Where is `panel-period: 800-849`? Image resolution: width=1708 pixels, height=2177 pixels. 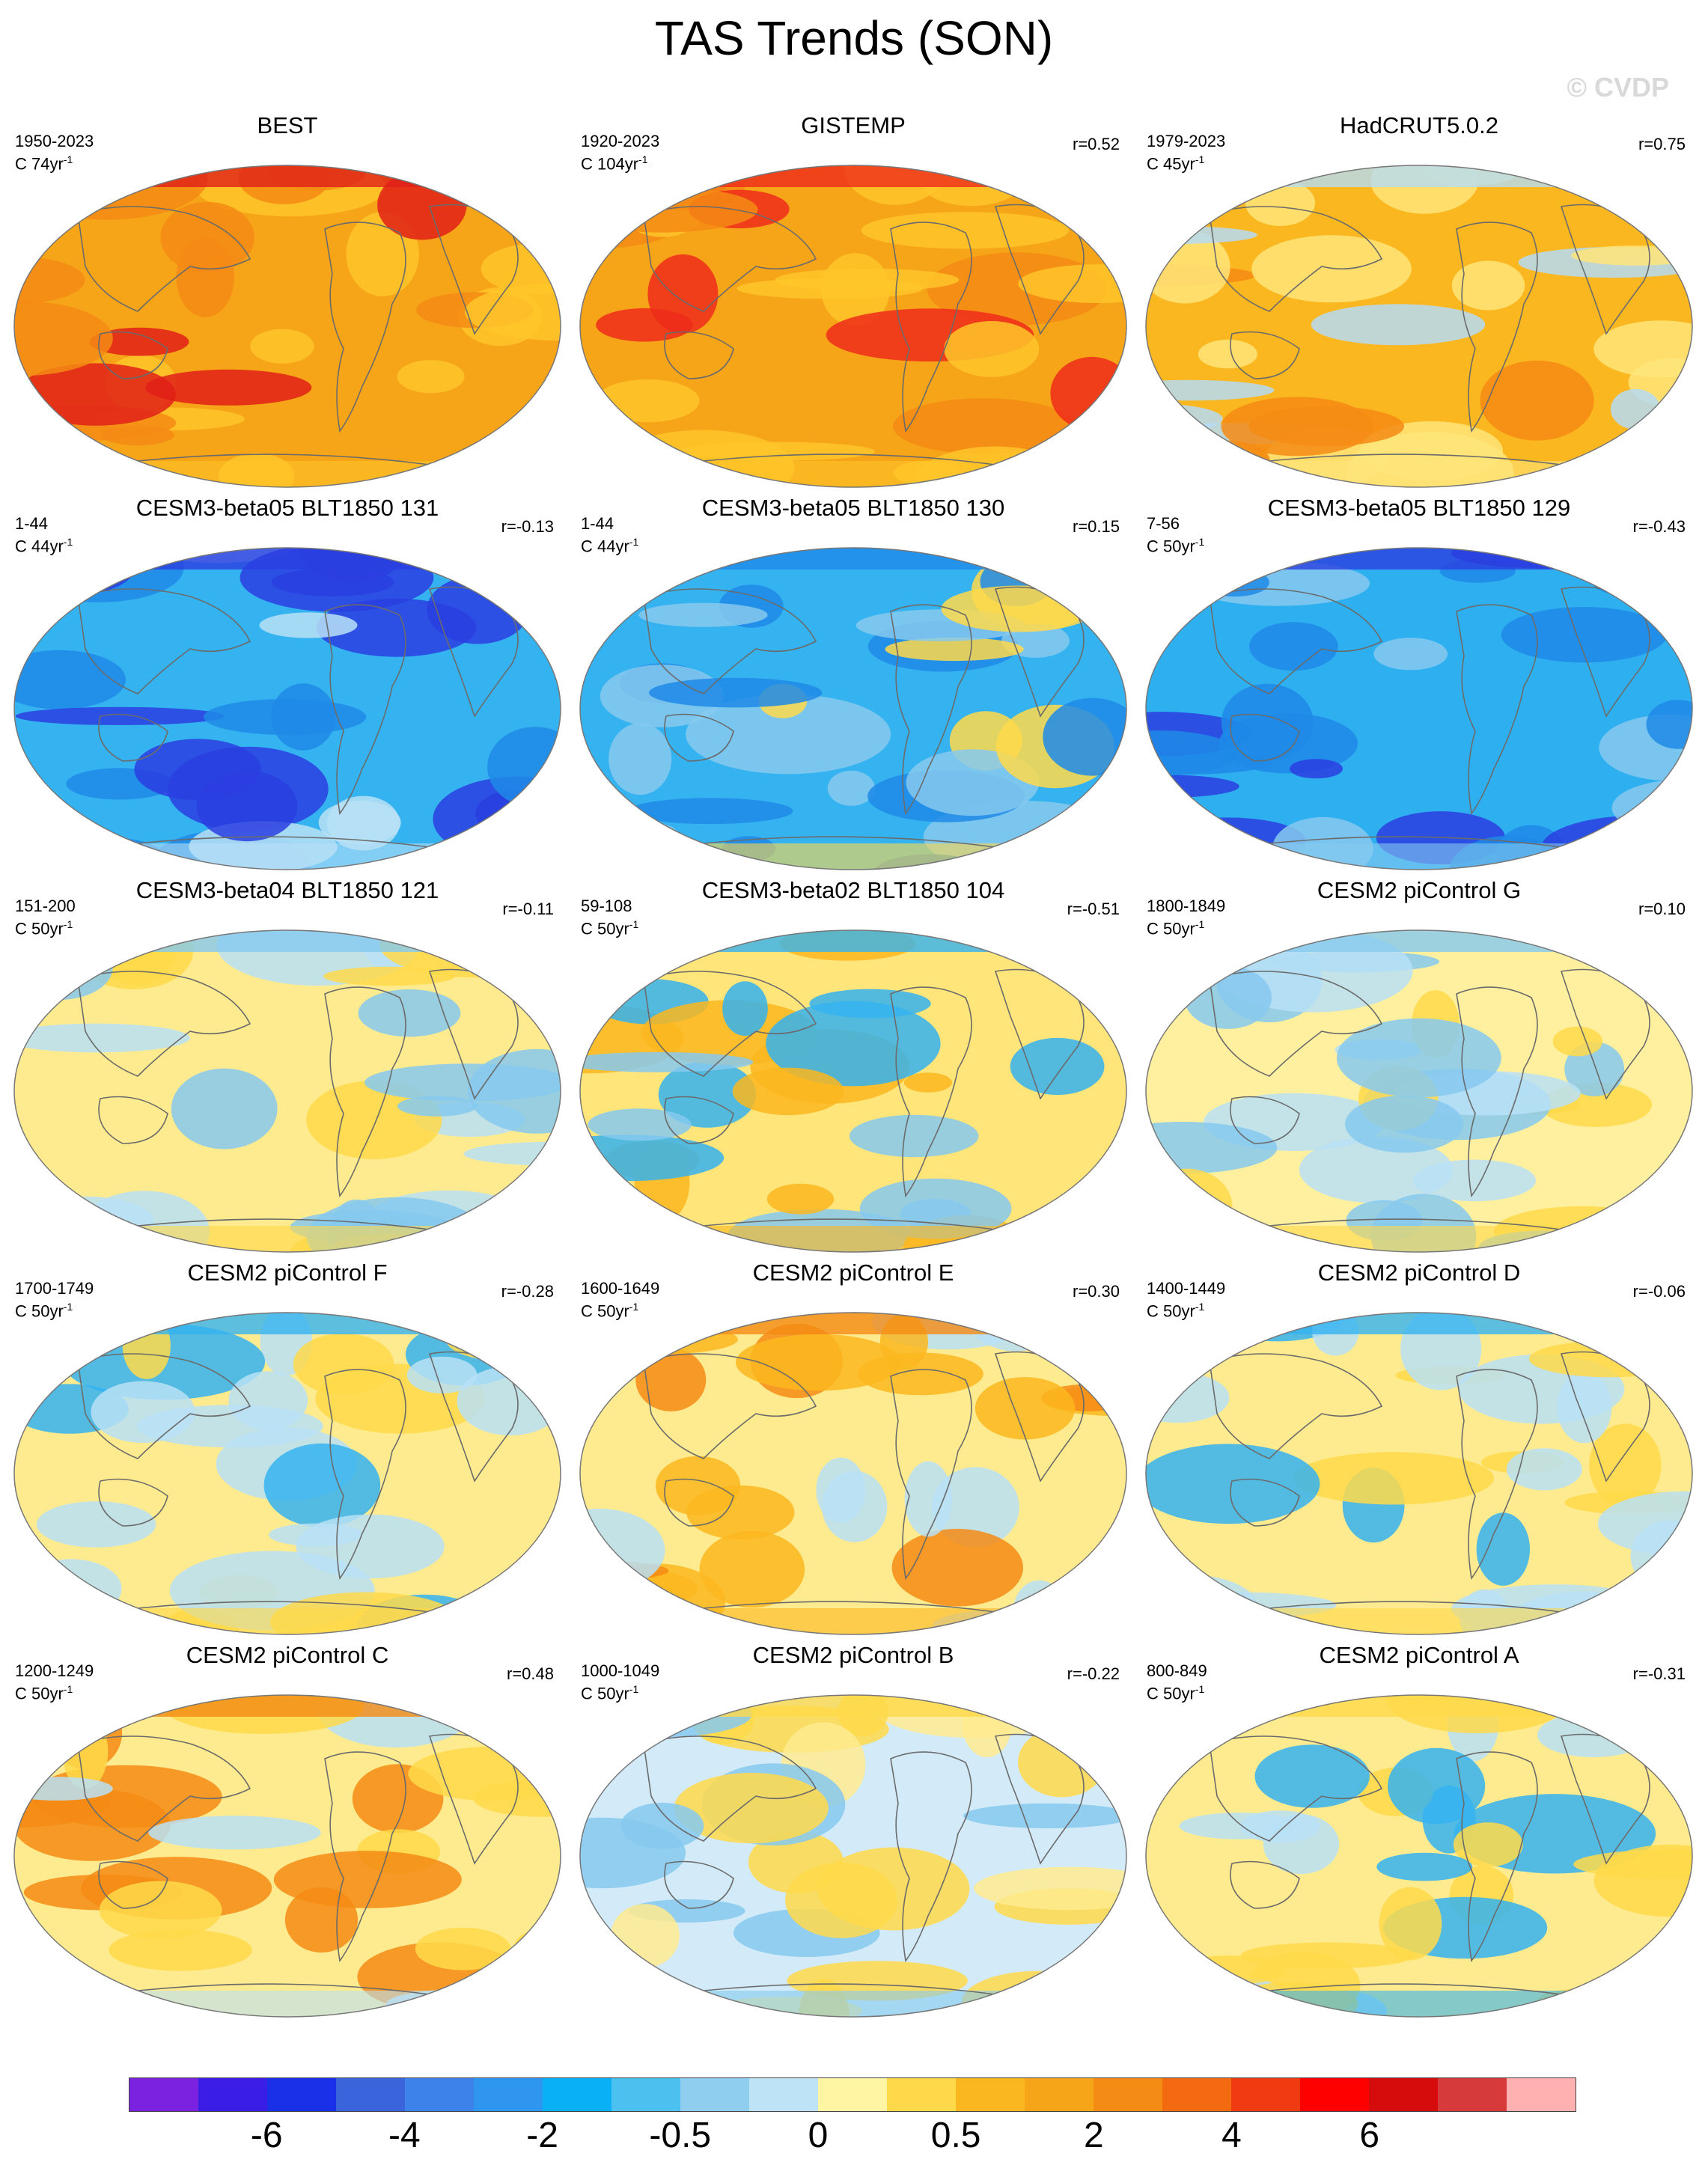
panel-period: 800-849 is located at coordinates (1177, 1670).